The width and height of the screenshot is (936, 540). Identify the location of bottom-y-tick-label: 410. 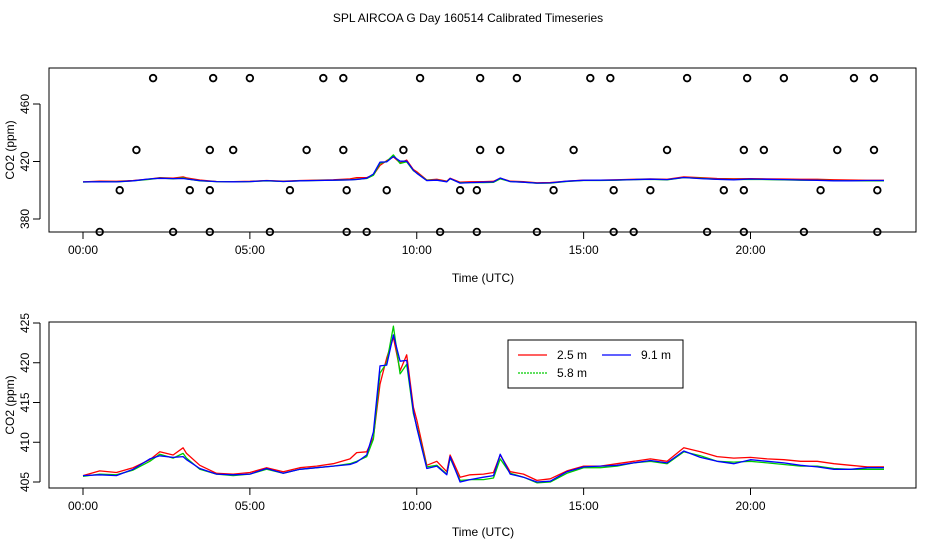
(25, 442).